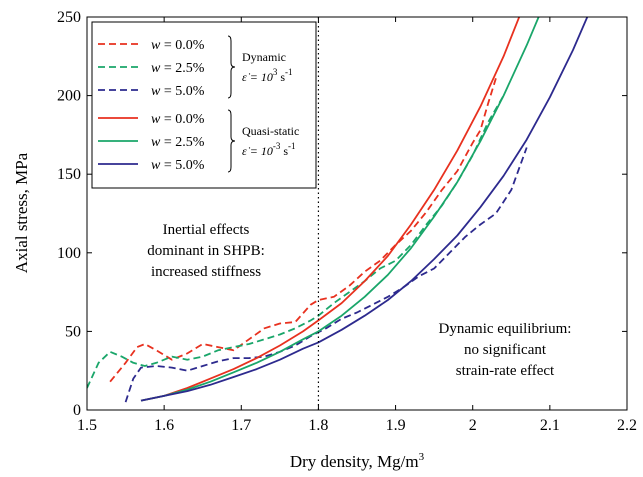 This screenshot has width=643, height=477. Describe the element at coordinates (69, 174) in the screenshot. I see `y-tick-label: 150` at that location.